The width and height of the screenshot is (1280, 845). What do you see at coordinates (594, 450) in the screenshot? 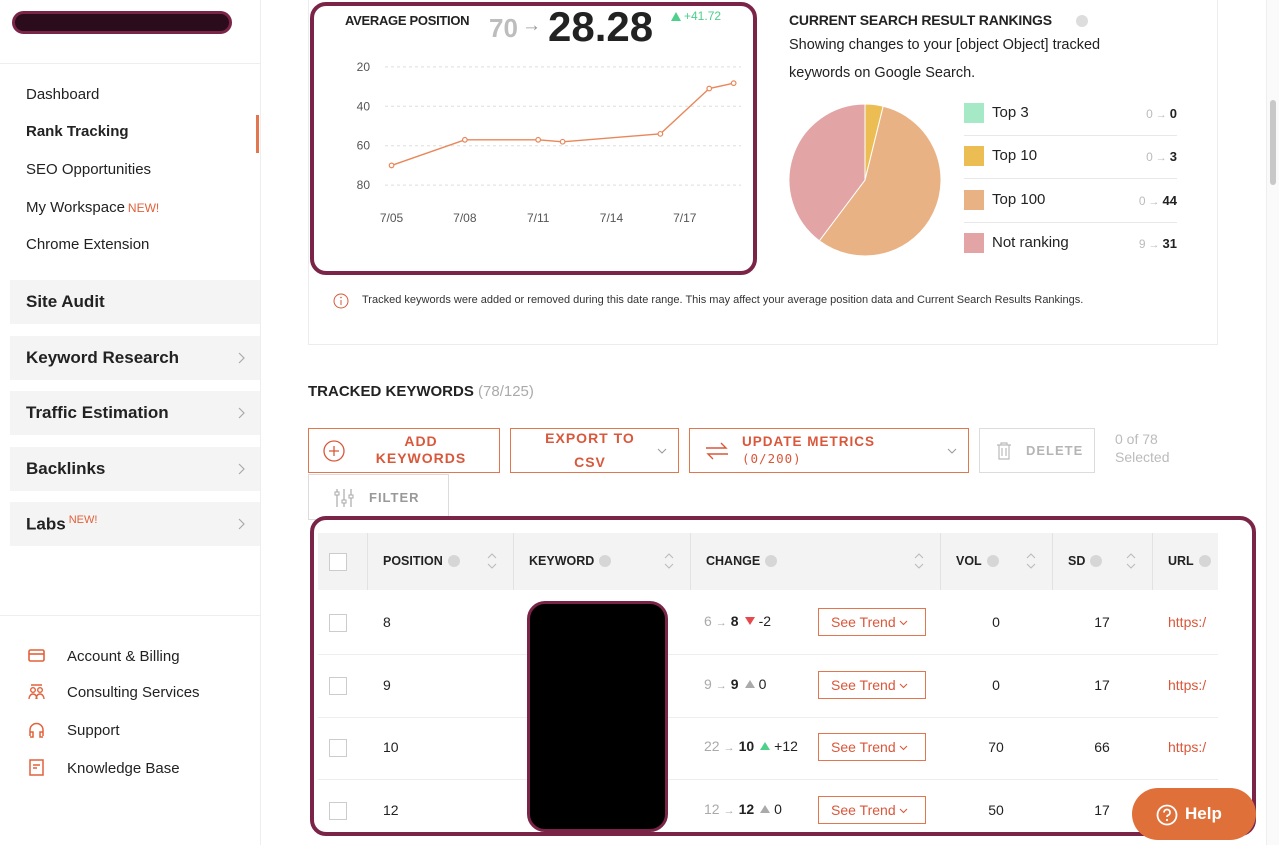
I see `export-button: EXPORT TO CSV` at bounding box center [594, 450].